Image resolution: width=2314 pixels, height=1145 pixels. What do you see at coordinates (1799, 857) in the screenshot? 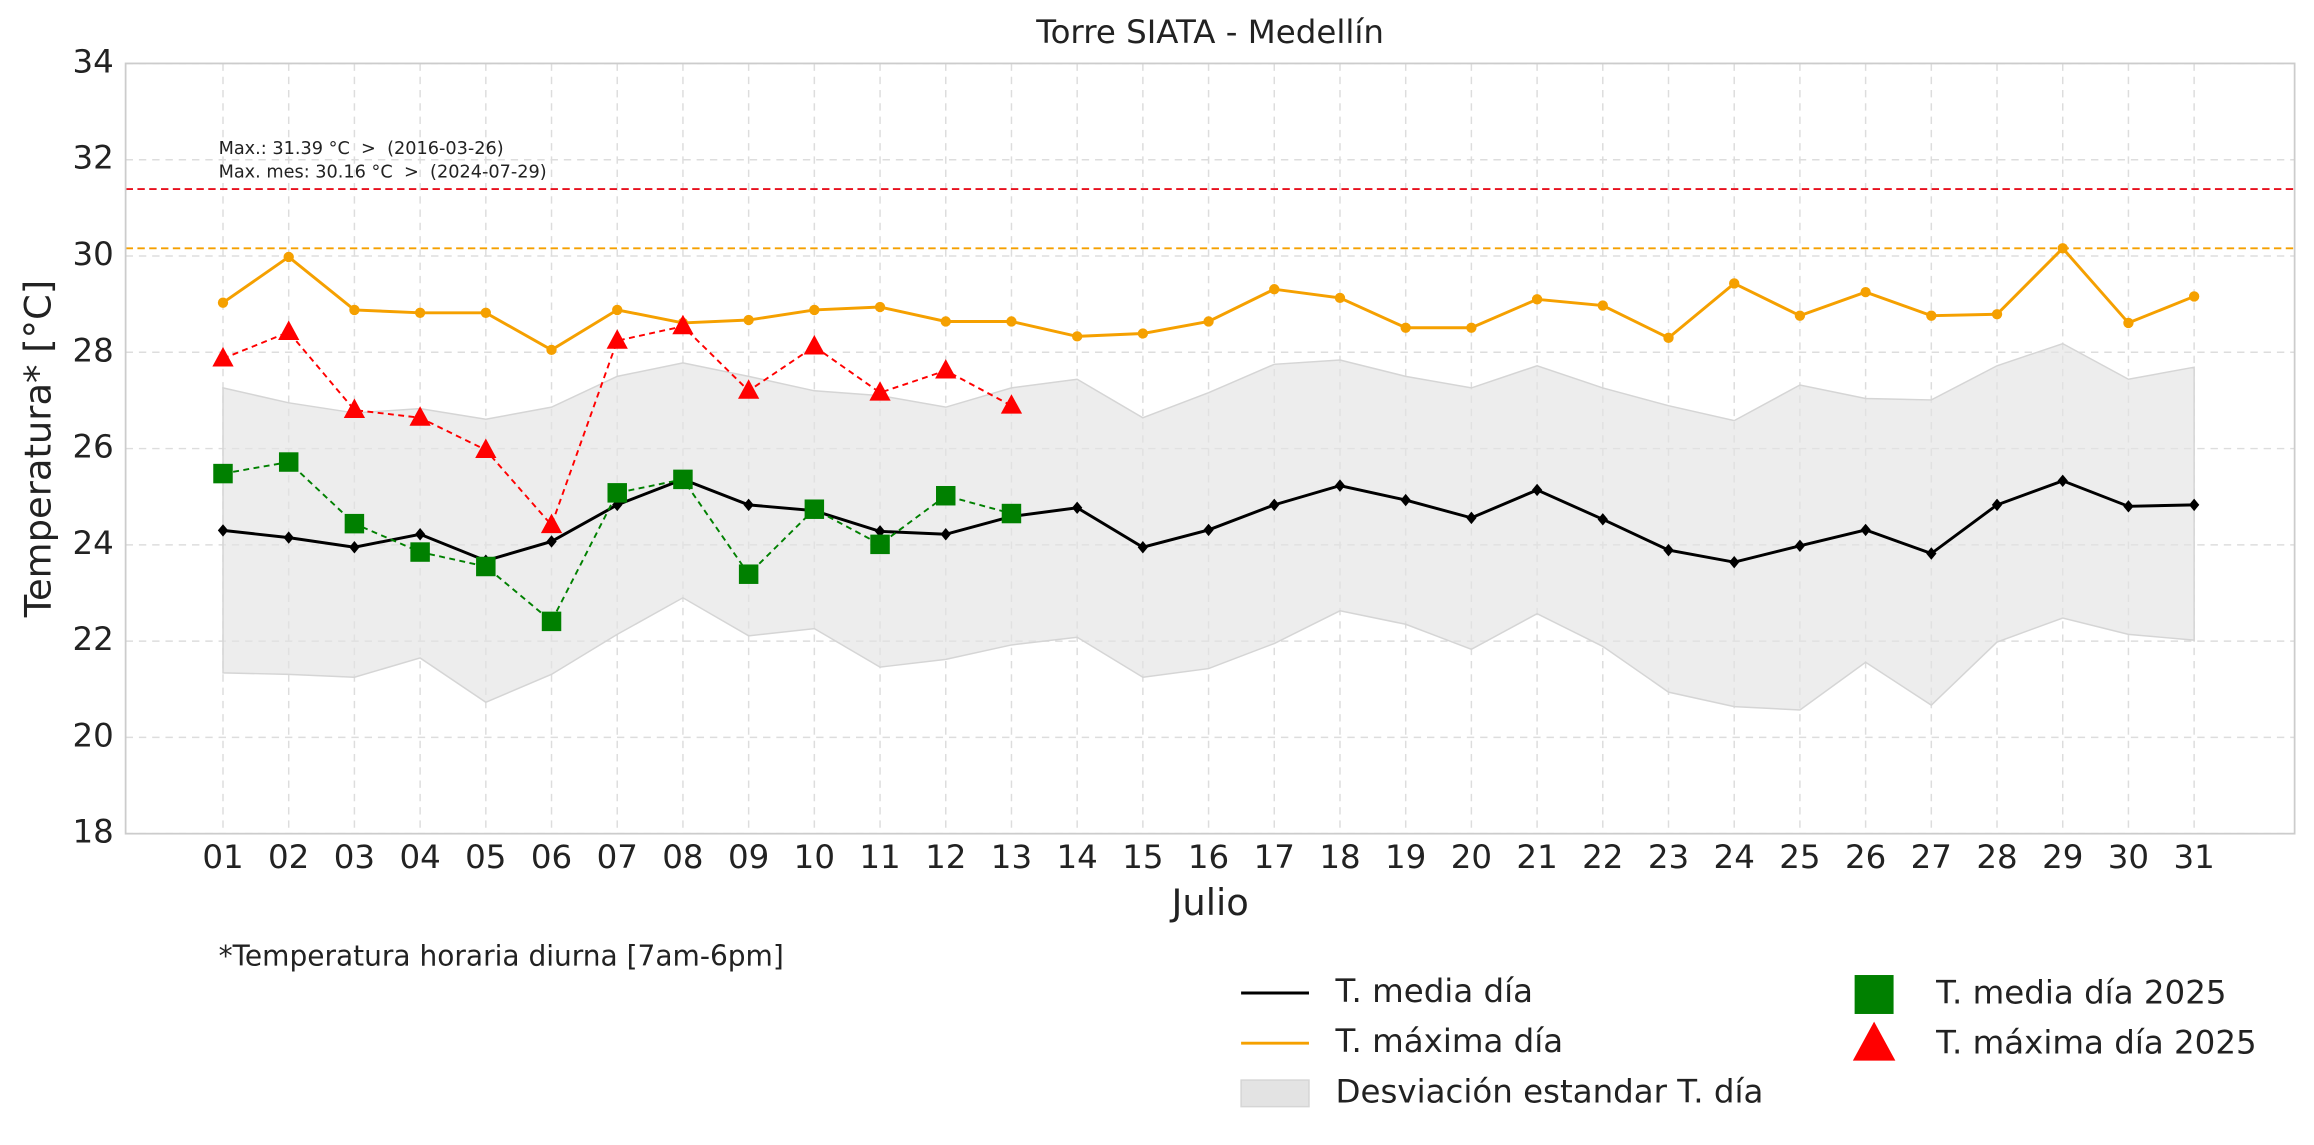
I see `x-tick-label: 25` at bounding box center [1799, 857].